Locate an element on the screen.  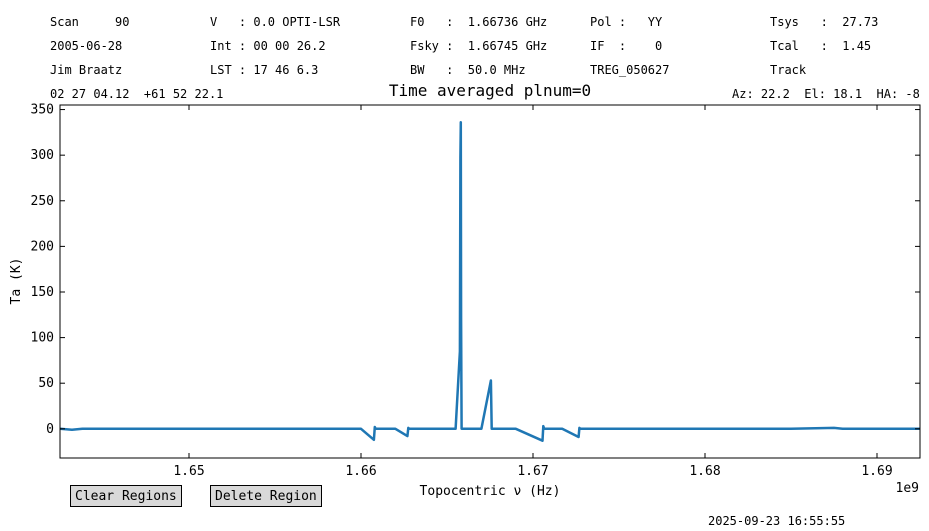
azel-label: Az: 22.2 El: 18.1 HA: -8 is located at coordinates (826, 94).